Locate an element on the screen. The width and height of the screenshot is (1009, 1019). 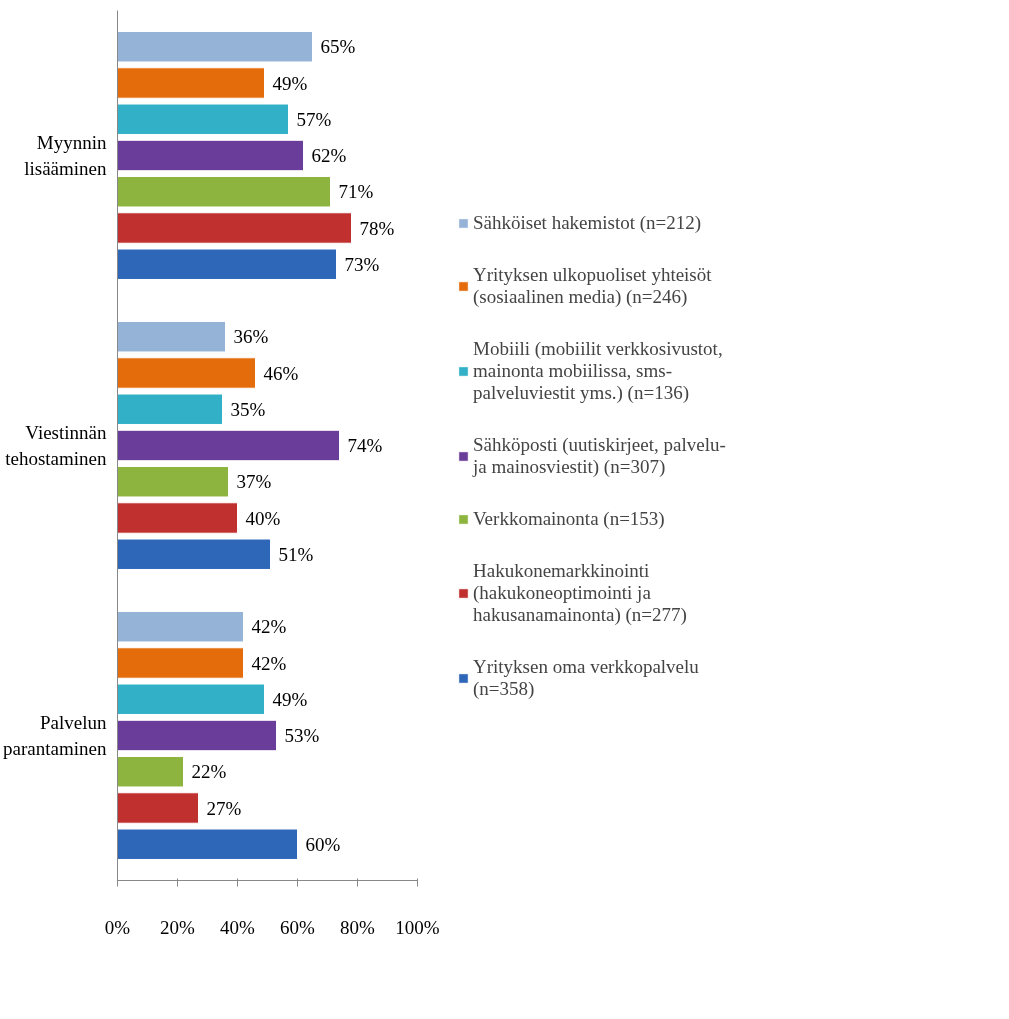
x-tick-label: 20% is located at coordinates (178, 927).